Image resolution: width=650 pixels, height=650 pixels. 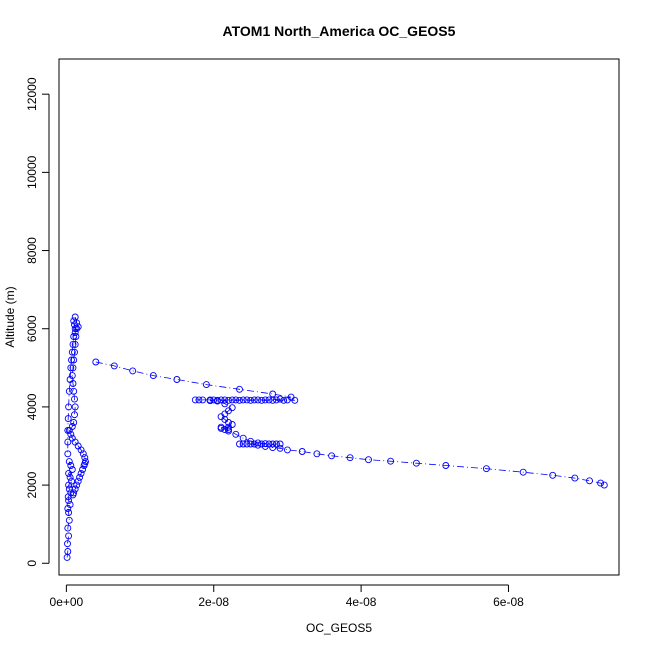 I want to click on x-axis-title: OC_GEOS5, so click(x=339, y=628).